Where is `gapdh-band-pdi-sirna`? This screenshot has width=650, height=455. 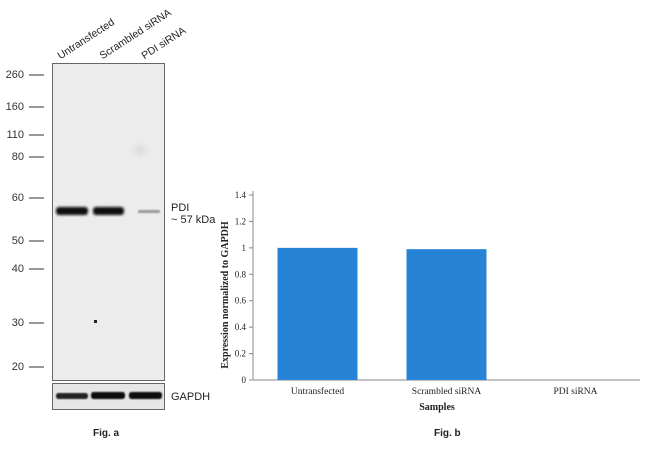 gapdh-band-pdi-sirna is located at coordinates (145, 395).